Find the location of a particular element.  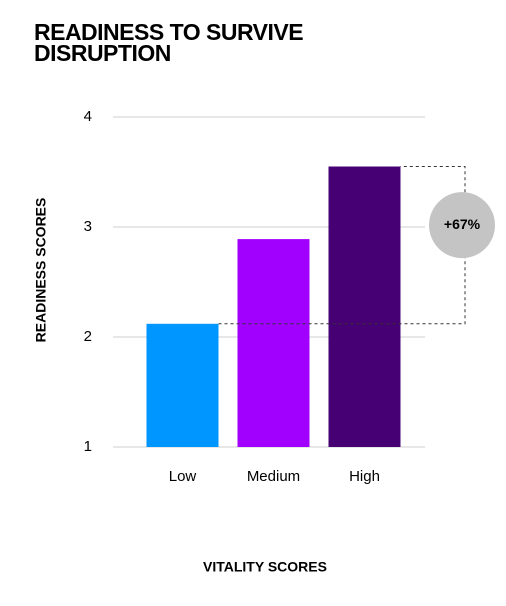

y-tick-label: 2 is located at coordinates (88, 336).